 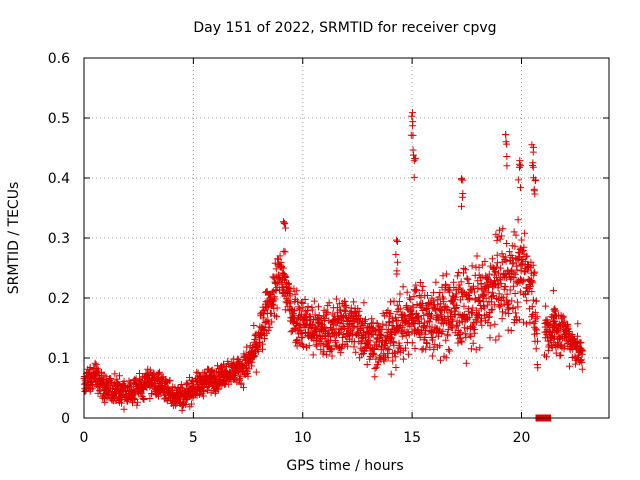 I want to click on y-tick-label: 0.6, so click(x=59, y=59).